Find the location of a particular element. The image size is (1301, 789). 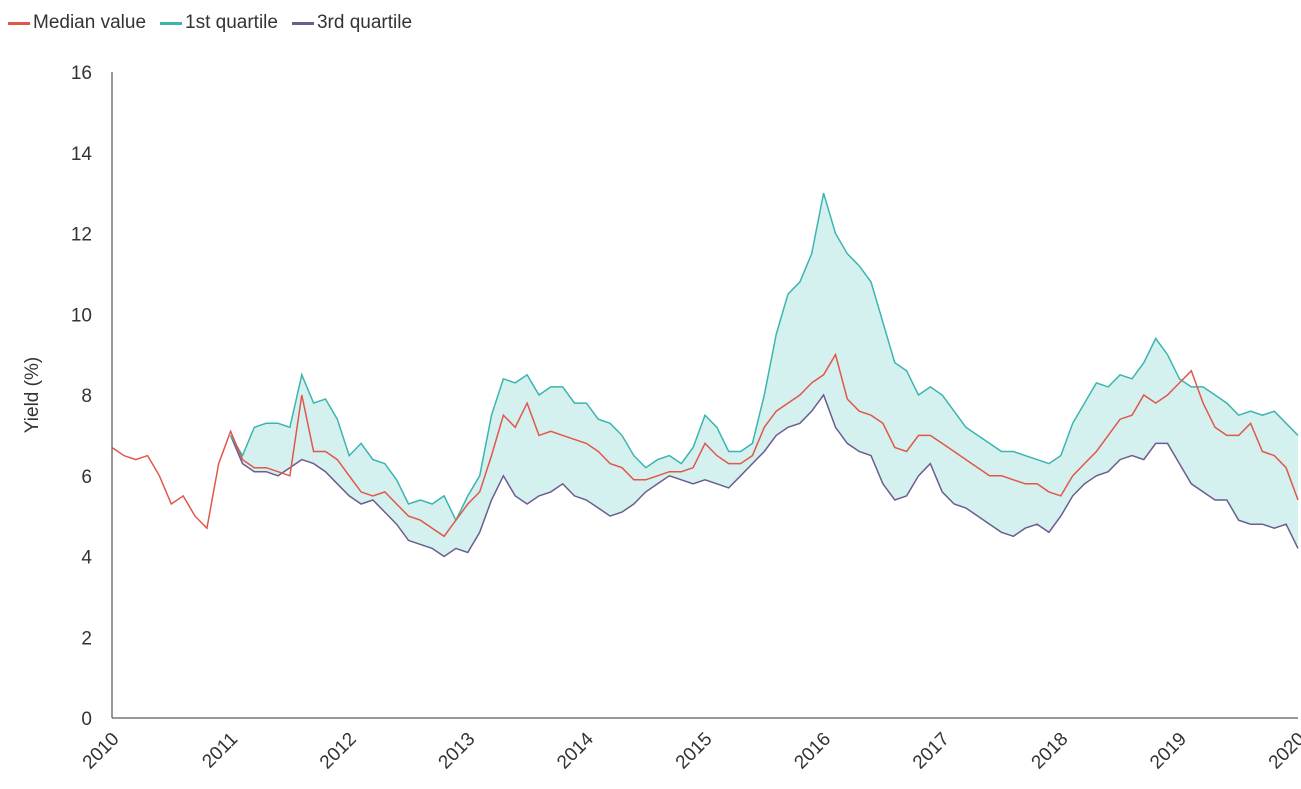

x-tick-label: 2010 is located at coordinates (101, 751).